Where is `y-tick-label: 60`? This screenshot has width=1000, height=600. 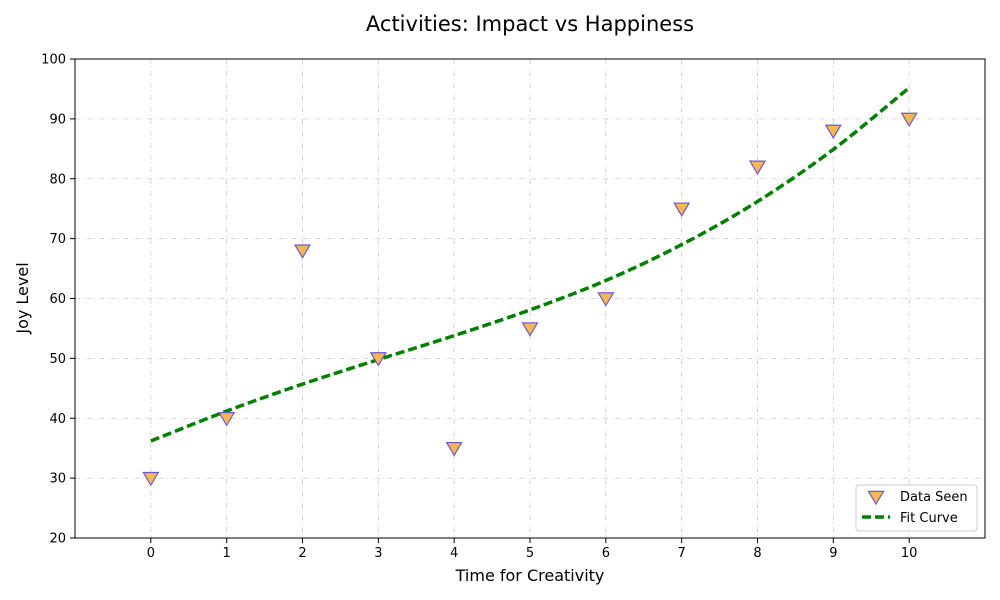
y-tick-label: 60 is located at coordinates (57, 299).